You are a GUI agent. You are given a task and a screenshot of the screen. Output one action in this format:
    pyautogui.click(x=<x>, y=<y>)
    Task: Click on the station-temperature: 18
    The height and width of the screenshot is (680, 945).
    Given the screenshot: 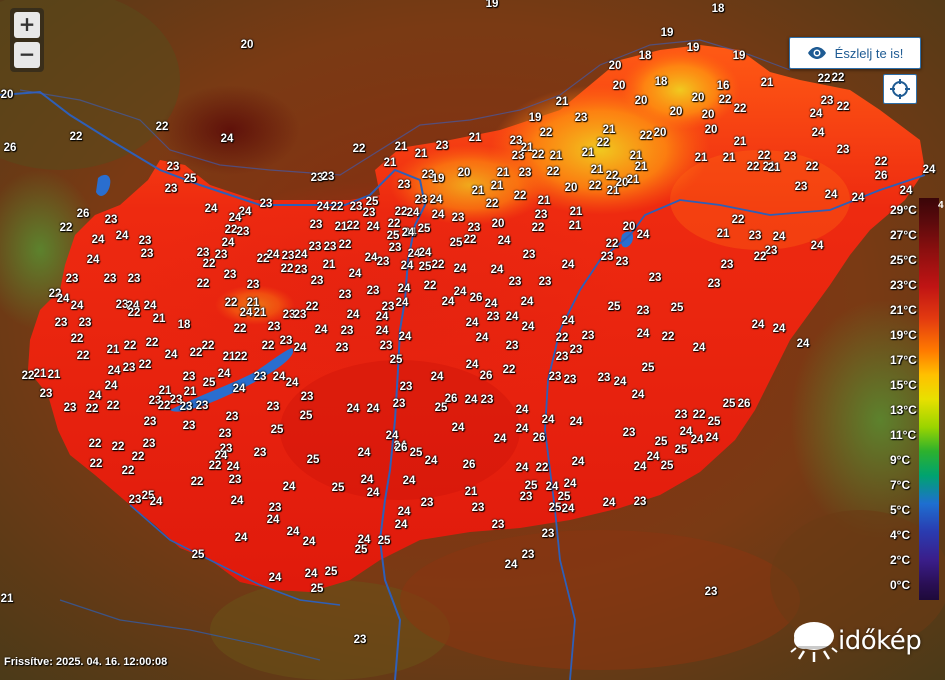 What is the action you would take?
    pyautogui.click(x=184, y=325)
    